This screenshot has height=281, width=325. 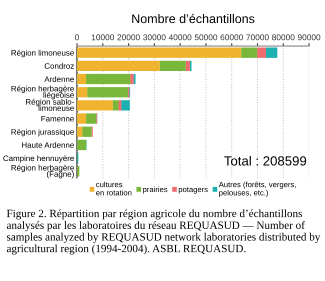 What do you see at coordinates (180, 37) in the screenshot?
I see `x-tick-label: 40000` at bounding box center [180, 37].